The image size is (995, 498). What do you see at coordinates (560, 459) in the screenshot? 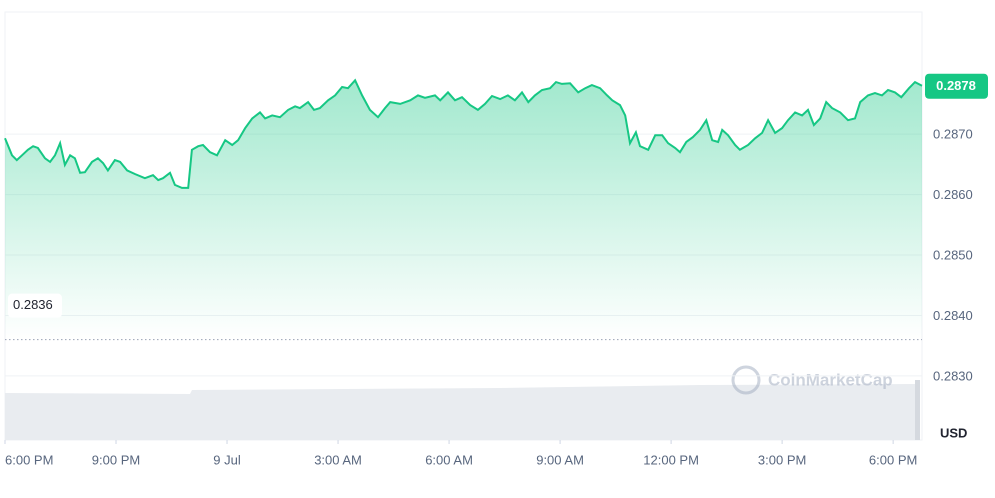
I see `x-tick-label: 9:00 AM` at bounding box center [560, 459].